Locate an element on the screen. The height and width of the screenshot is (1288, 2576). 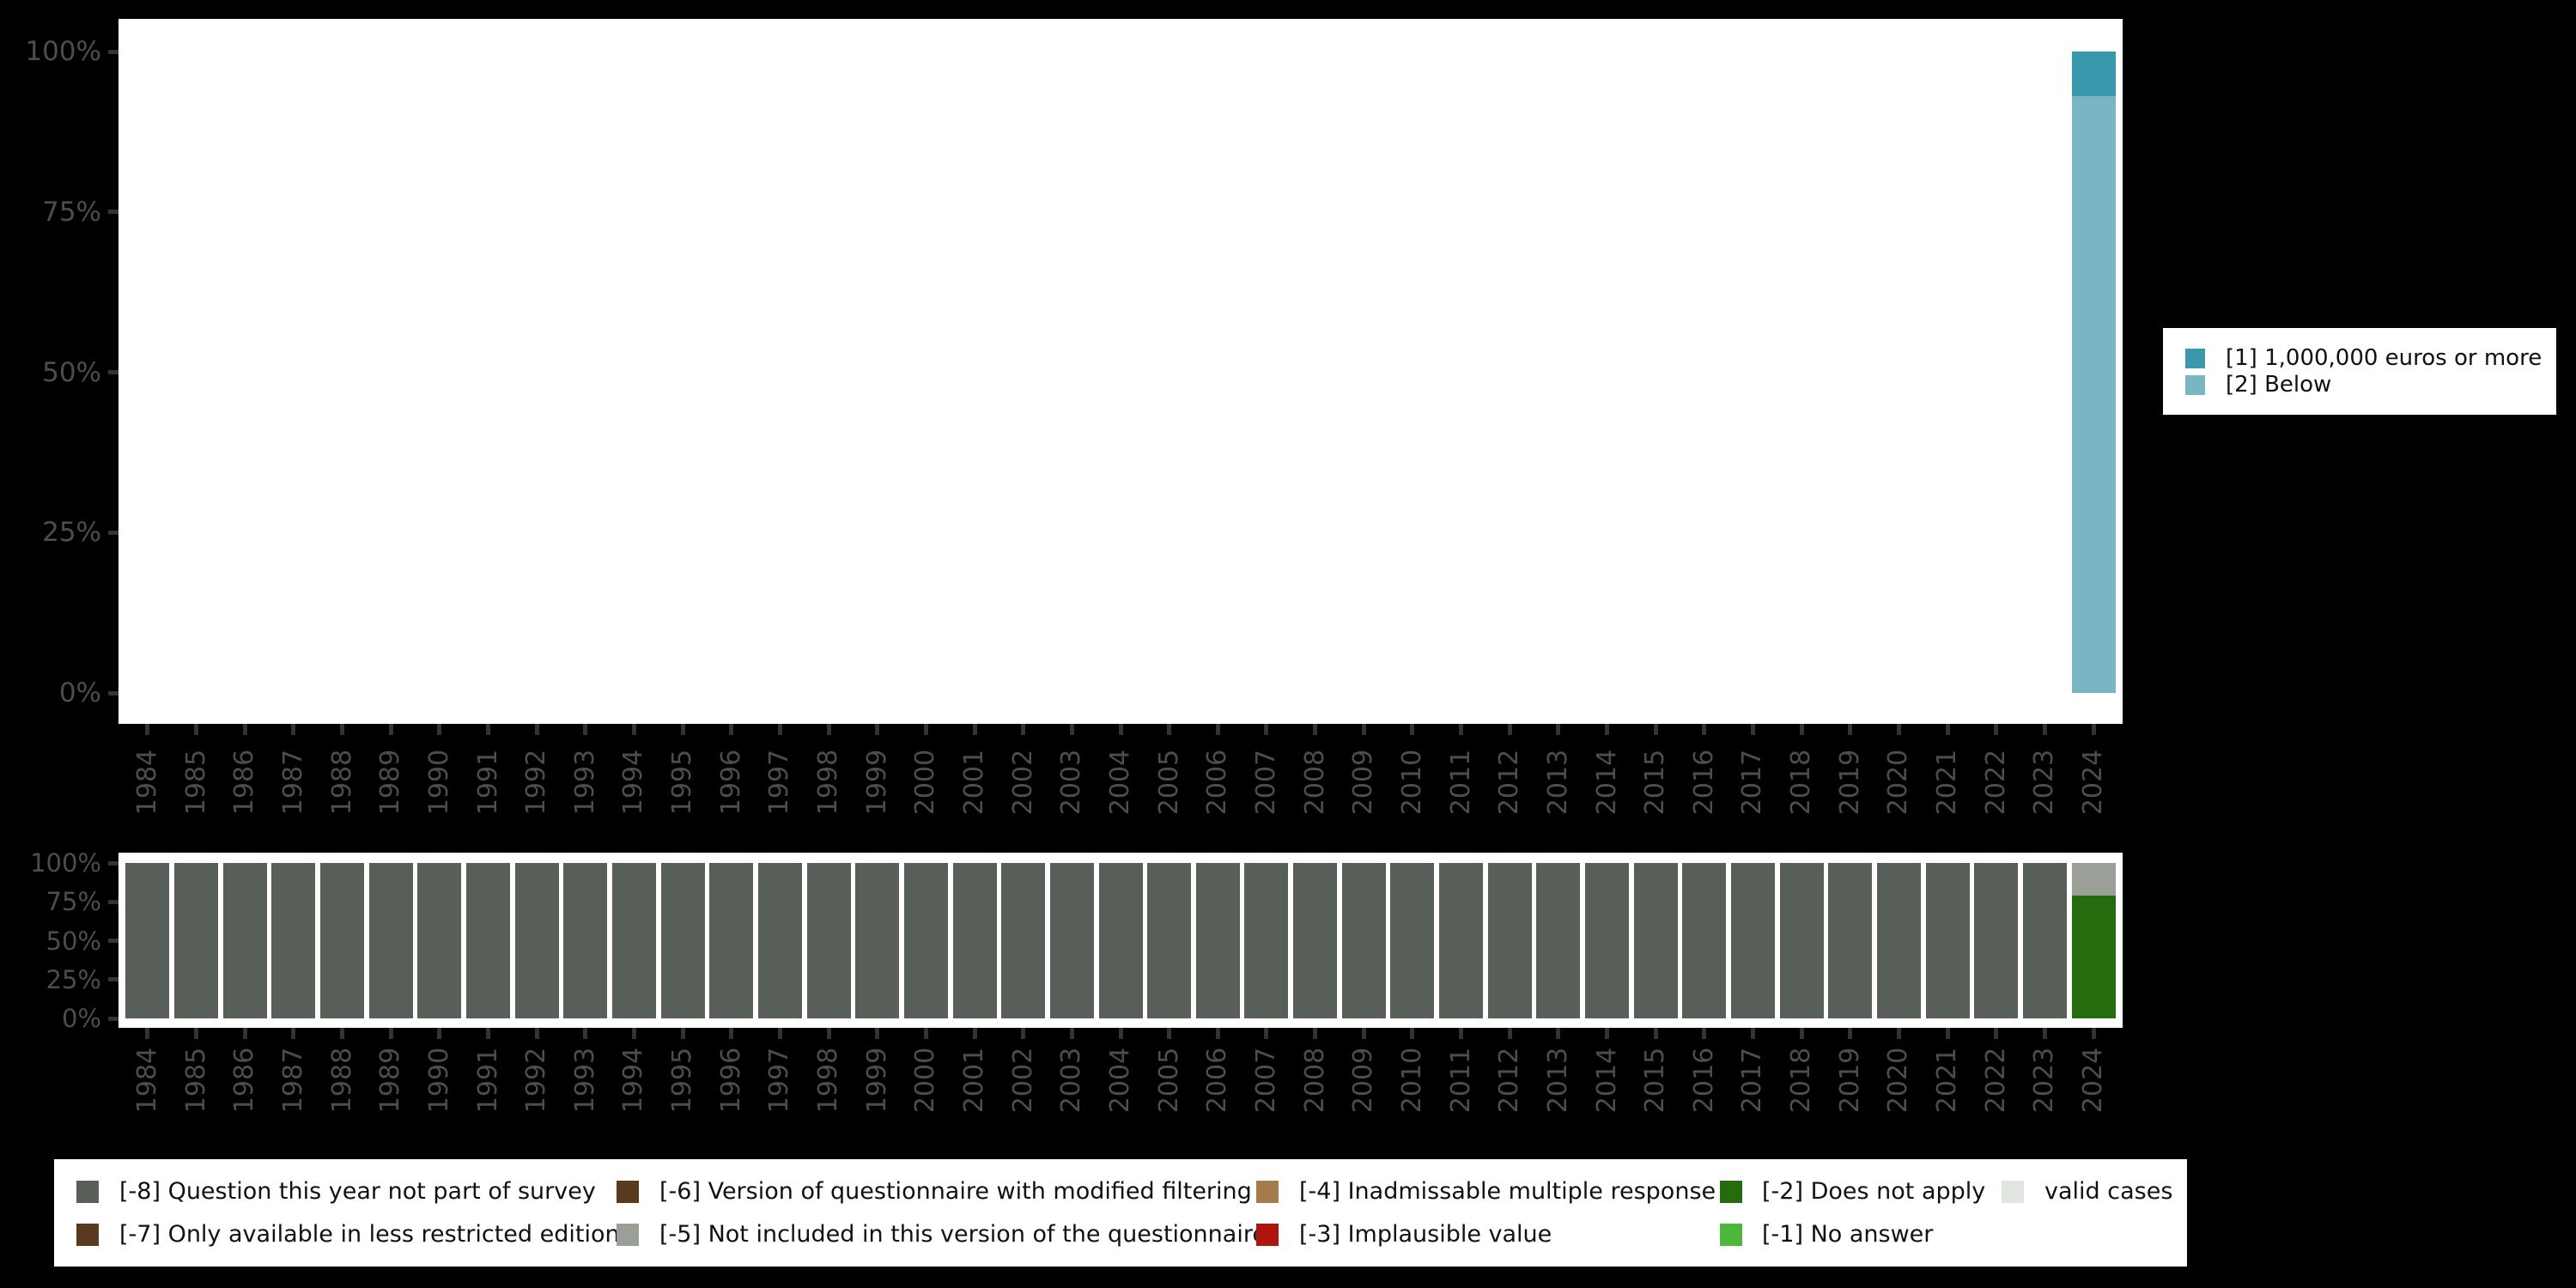
x-axis-year-label: 2020 is located at coordinates (1899, 782).